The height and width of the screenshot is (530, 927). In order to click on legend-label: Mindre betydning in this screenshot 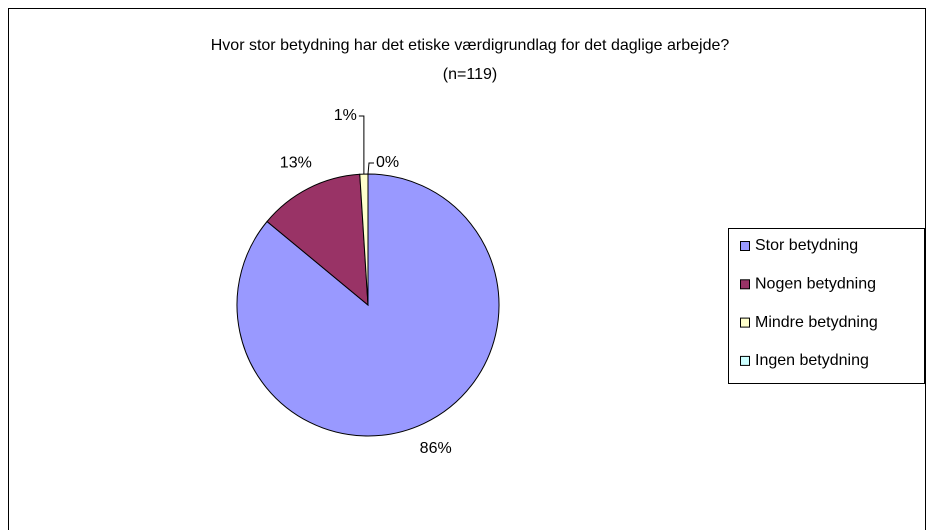, I will do `click(816, 322)`.